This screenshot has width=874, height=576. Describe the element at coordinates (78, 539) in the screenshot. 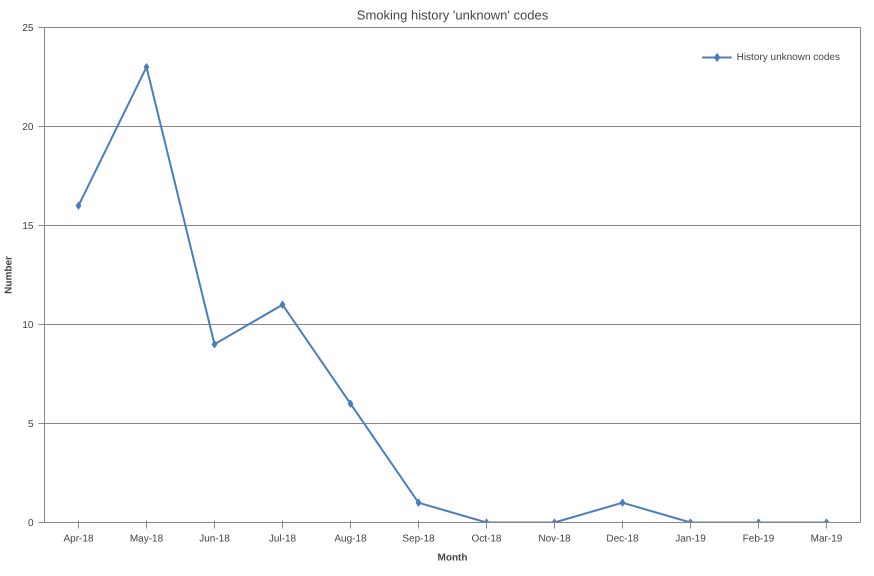

I see `x-tick-label: Apr-18` at that location.